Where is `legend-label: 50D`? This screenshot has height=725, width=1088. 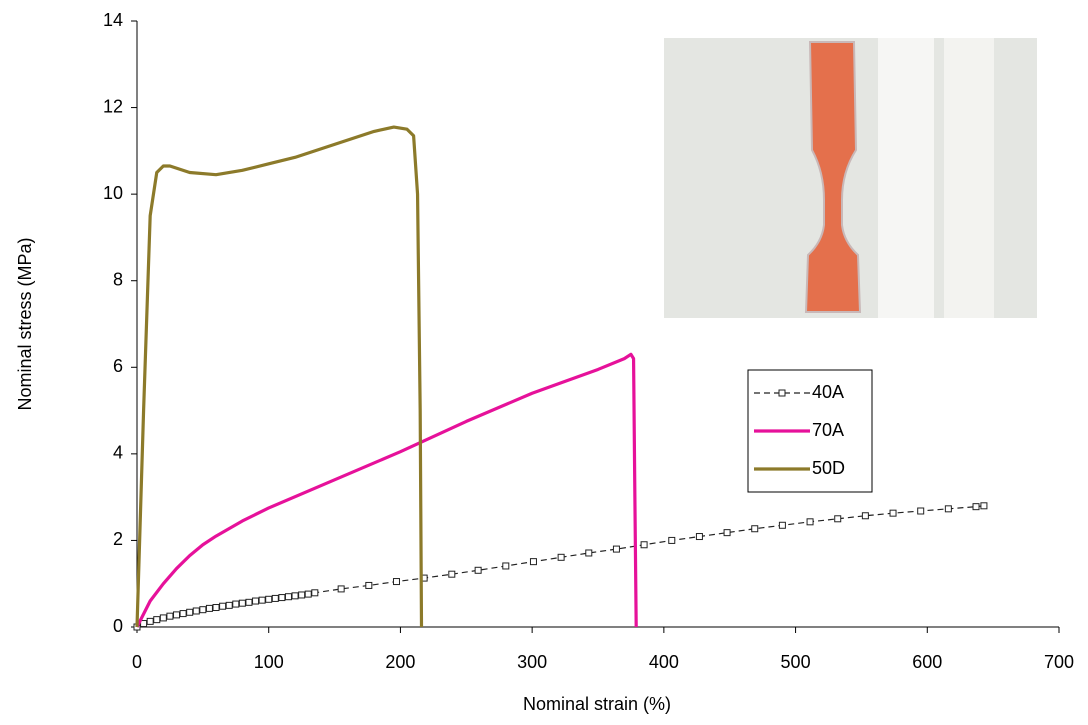 legend-label: 50D is located at coordinates (828, 468).